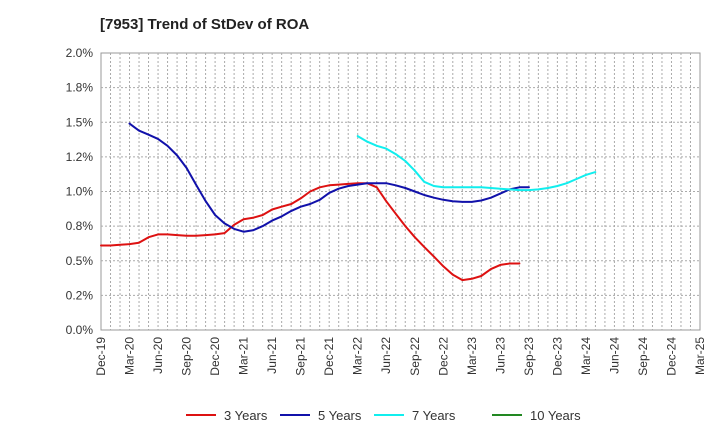 Image resolution: width=720 pixels, height=440 pixels. I want to click on x-tick-label: Sep-21, so click(301, 356).